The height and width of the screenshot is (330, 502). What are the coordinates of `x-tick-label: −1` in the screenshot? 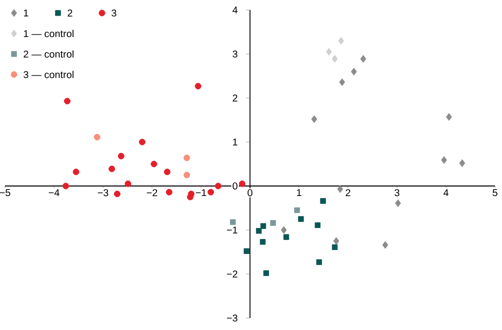 It's located at (201, 192).